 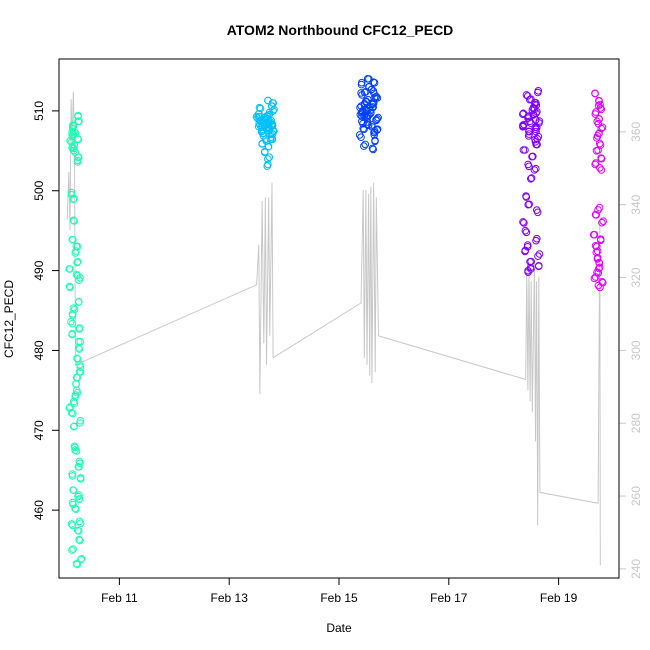 What do you see at coordinates (339, 598) in the screenshot?
I see `x-tick-label: Feb 15` at bounding box center [339, 598].